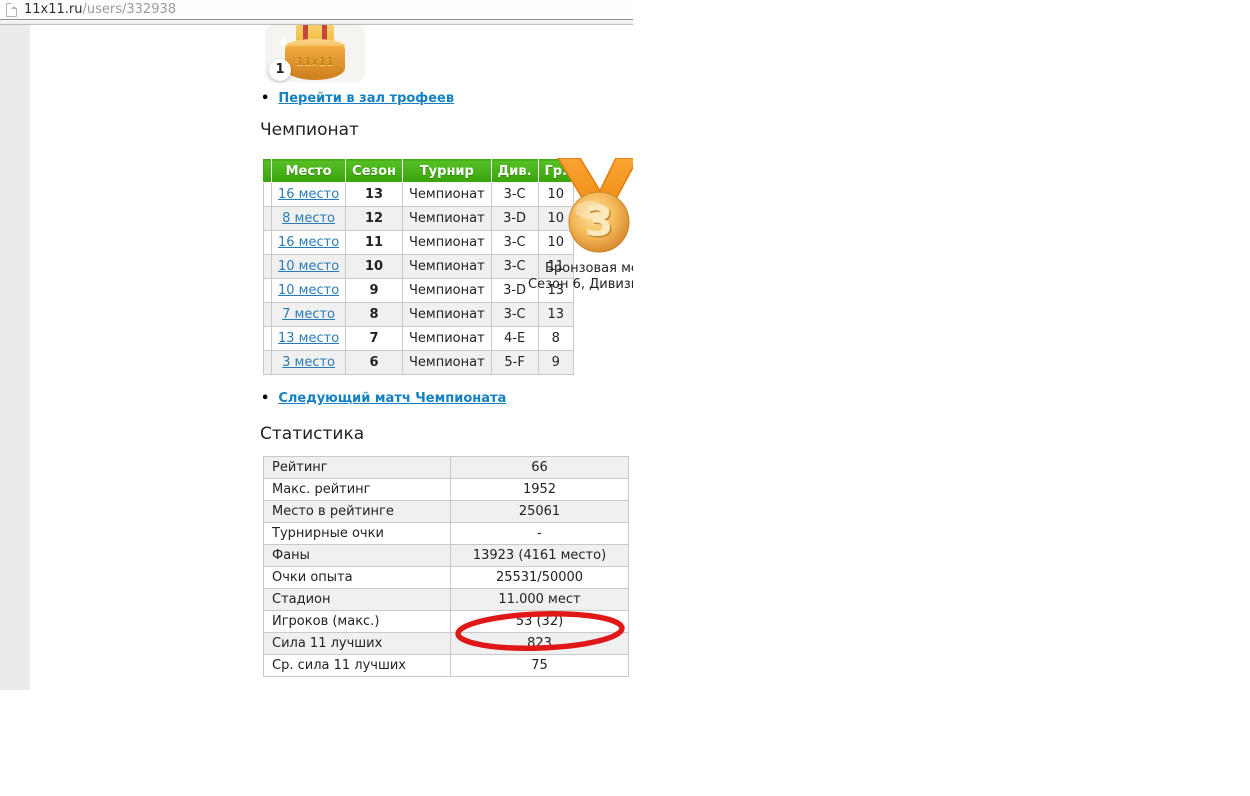 Image resolution: width=1250 pixels, height=796 pixels. What do you see at coordinates (374, 338) in the screenshot?
I see `season-cell: 7` at bounding box center [374, 338].